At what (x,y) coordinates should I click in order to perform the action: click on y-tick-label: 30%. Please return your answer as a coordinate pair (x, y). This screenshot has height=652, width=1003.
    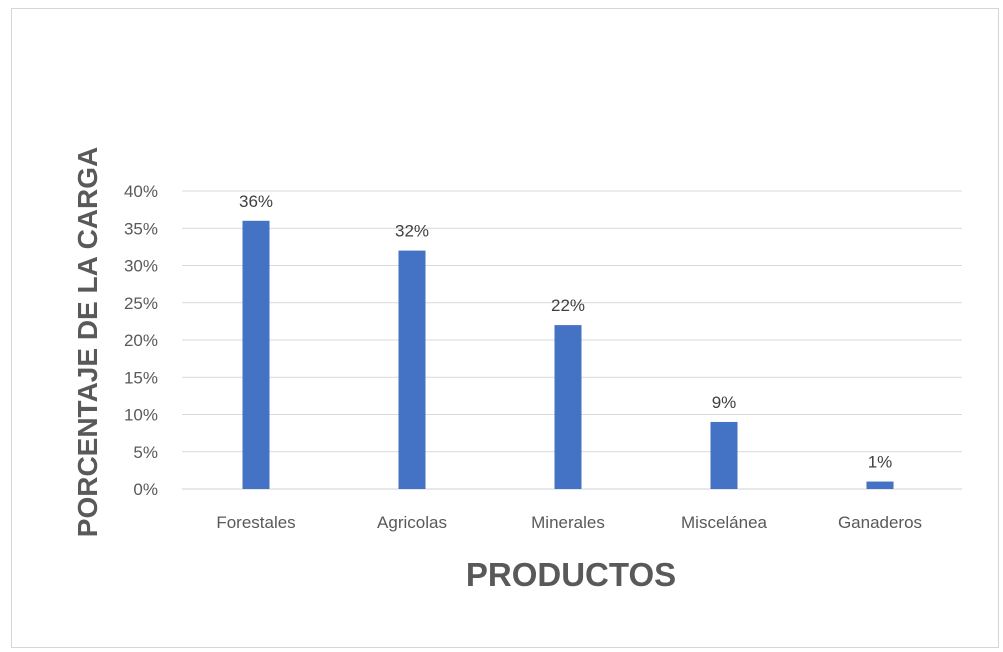
    Looking at the image, I should click on (141, 266).